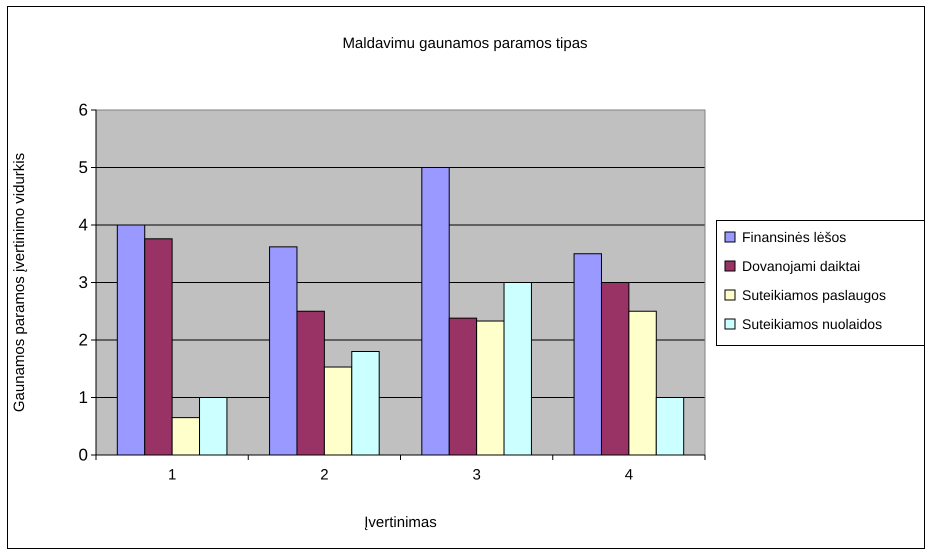 Image resolution: width=931 pixels, height=556 pixels. What do you see at coordinates (83, 340) in the screenshot?
I see `y-tick-label: 2` at bounding box center [83, 340].